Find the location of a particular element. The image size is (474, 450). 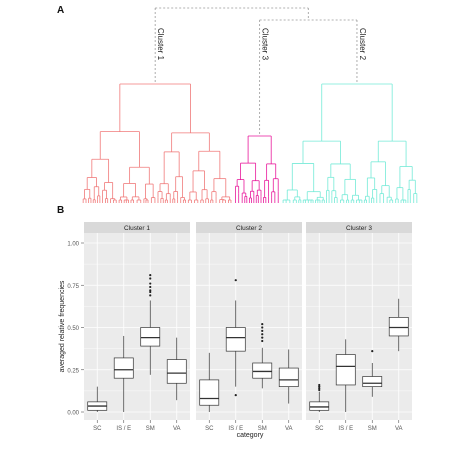

y-tick-label: 0.50 is located at coordinates (73, 329).